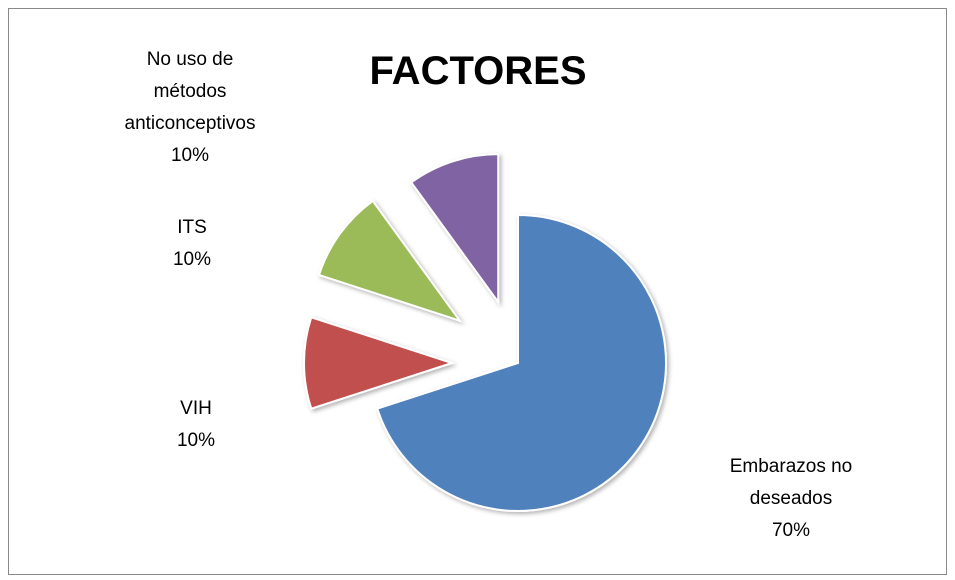 This screenshot has width=955, height=580. What do you see at coordinates (196, 408) in the screenshot?
I see `category-label: VIH` at bounding box center [196, 408].